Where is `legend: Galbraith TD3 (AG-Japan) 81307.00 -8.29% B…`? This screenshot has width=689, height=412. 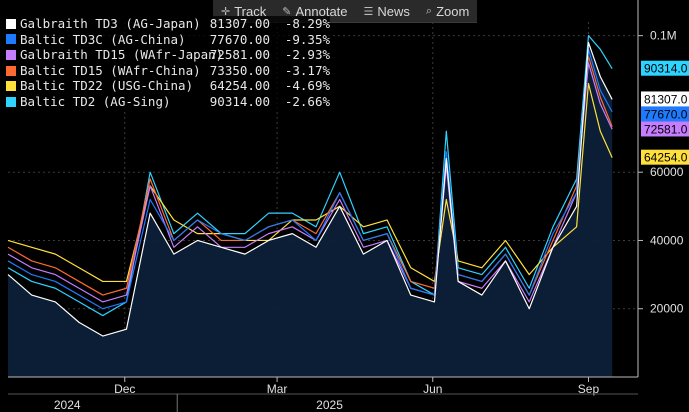
legend: Galbraith TD3 (AG-Japan) 81307.00 -8.29% B… is located at coordinates (168, 63).